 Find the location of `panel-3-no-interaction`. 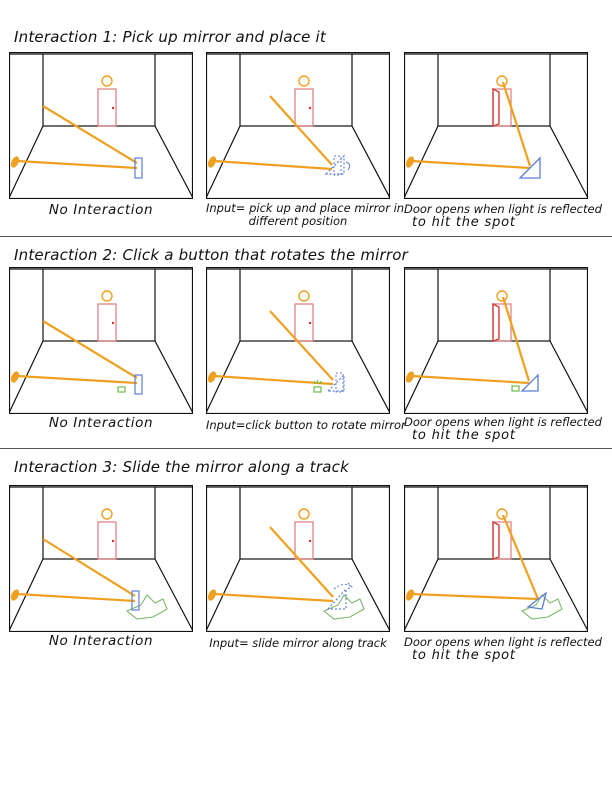

panel-3-no-interaction is located at coordinates (101, 558).